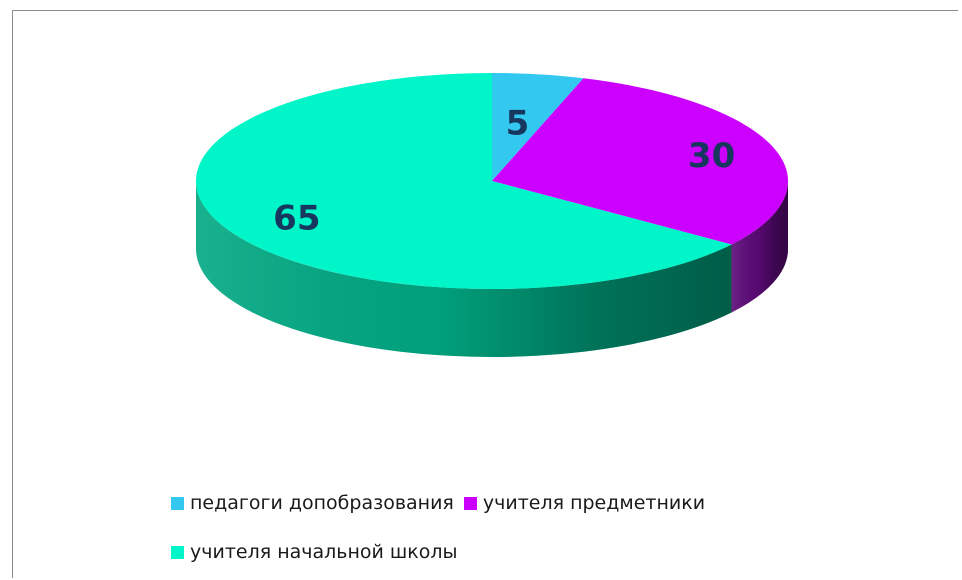  Describe the element at coordinates (470, 503) in the screenshot. I see `legend-swatch-predmet` at that location.